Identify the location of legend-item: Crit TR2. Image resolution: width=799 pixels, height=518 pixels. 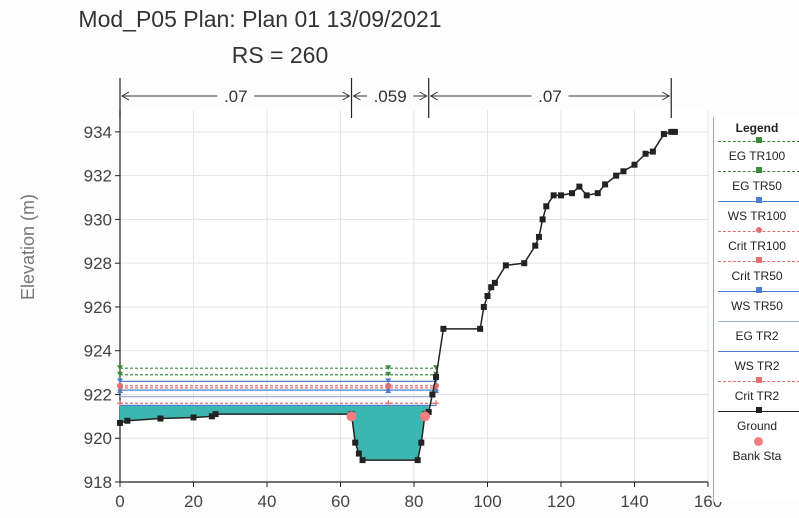
(756, 392).